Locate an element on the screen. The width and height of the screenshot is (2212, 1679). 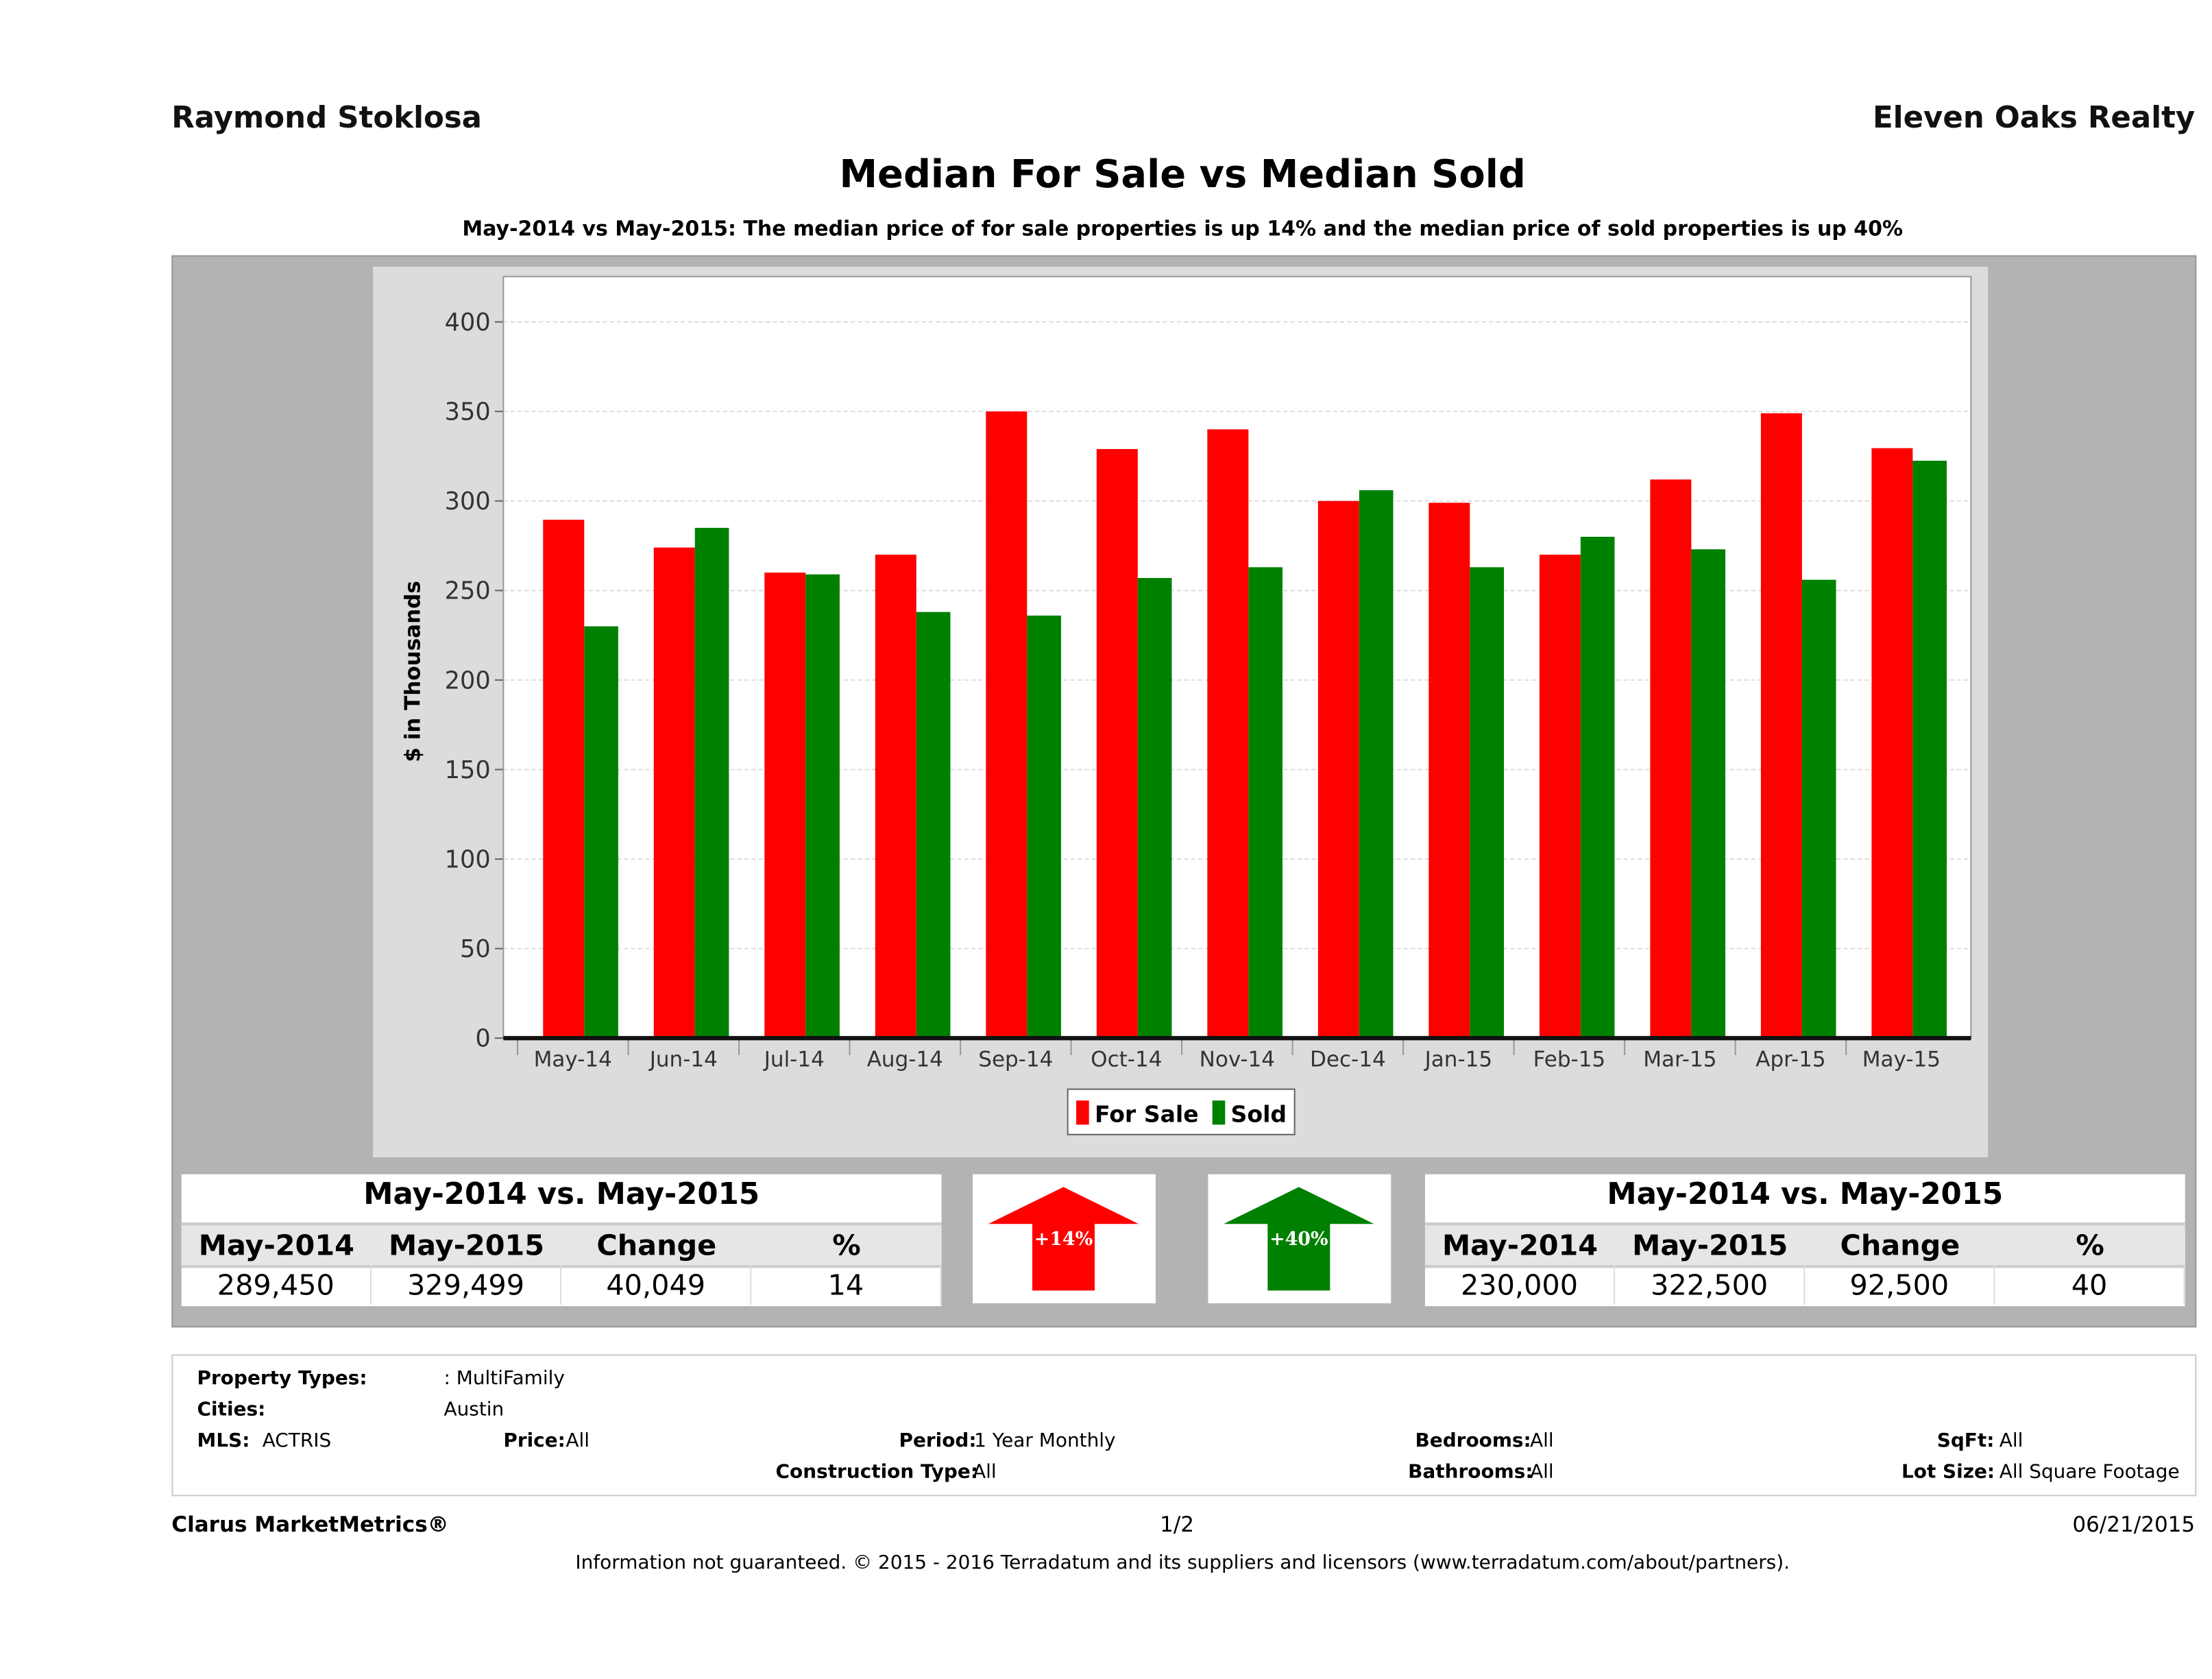
mls-label: MLS: is located at coordinates (224, 1441).